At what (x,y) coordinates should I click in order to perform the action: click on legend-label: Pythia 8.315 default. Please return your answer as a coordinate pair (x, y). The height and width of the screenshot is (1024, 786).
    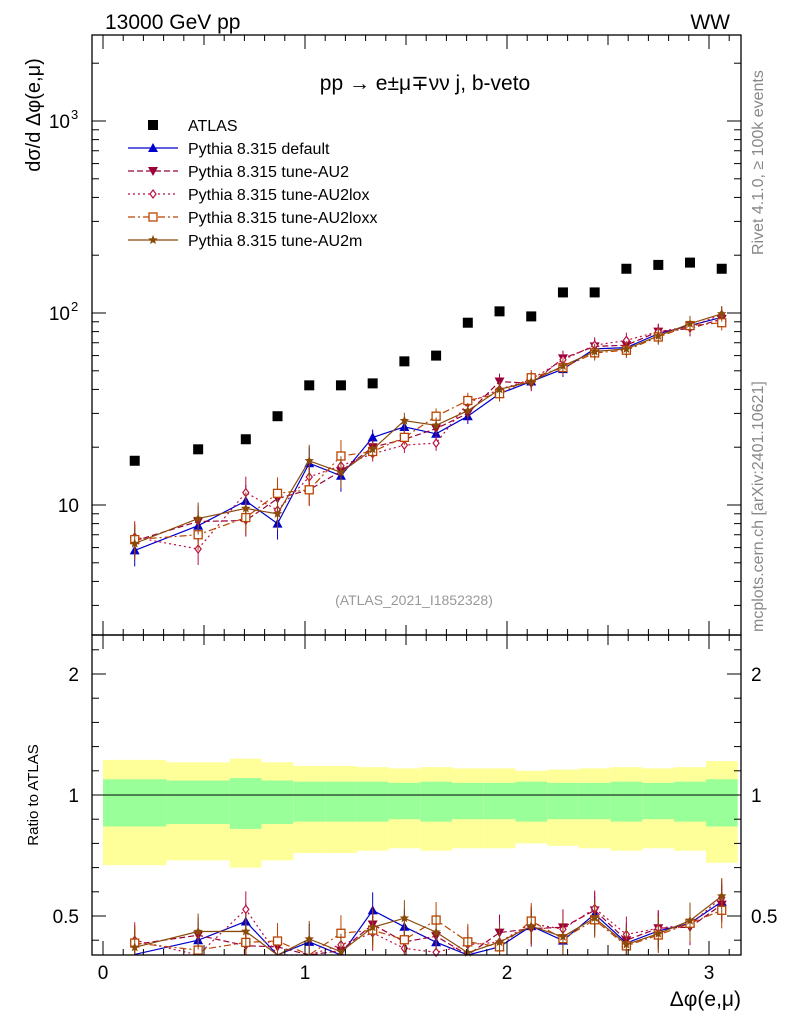
    Looking at the image, I should click on (259, 149).